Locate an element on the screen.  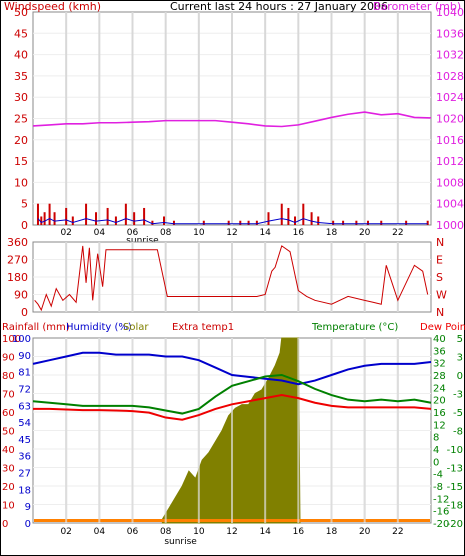
windspeed-tick-label: 40 is located at coordinates (21, 55).